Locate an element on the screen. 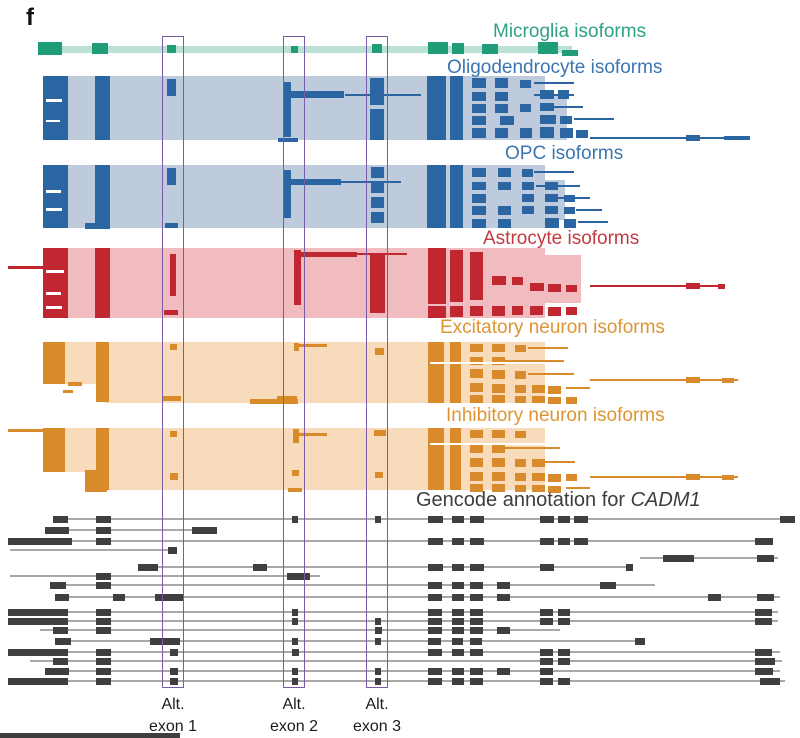  gencode-label-text: Gencode annotation for is located at coordinates (523, 500).